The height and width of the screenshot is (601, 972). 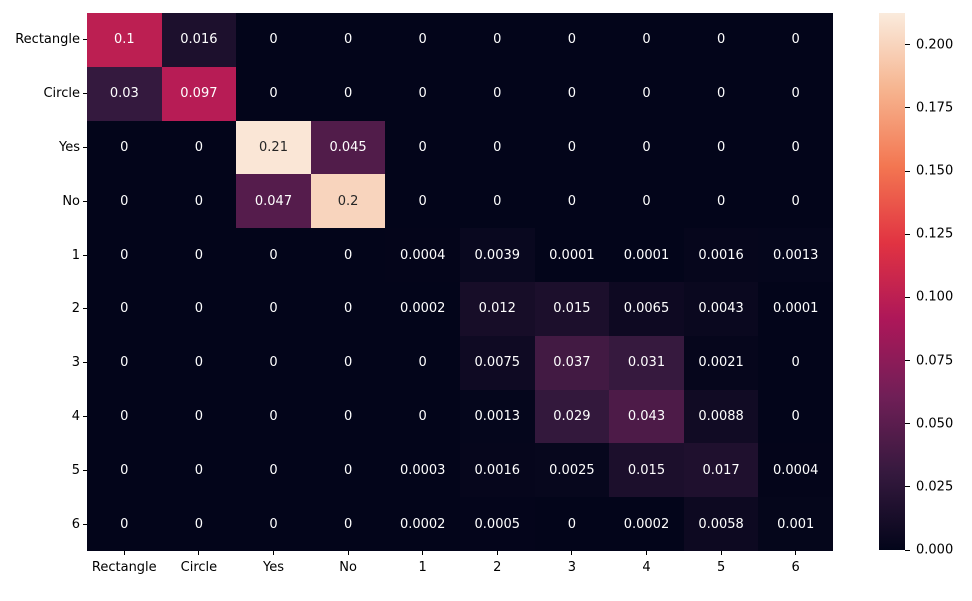 What do you see at coordinates (460, 567) in the screenshot?
I see `x-axis-tick-labels: Rectangle Circle Yes No 1 2 3 4 5 6` at bounding box center [460, 567].